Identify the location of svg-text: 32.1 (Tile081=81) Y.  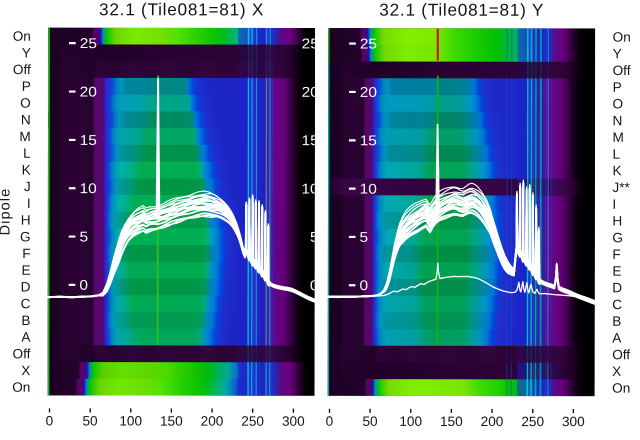
(461, 10).